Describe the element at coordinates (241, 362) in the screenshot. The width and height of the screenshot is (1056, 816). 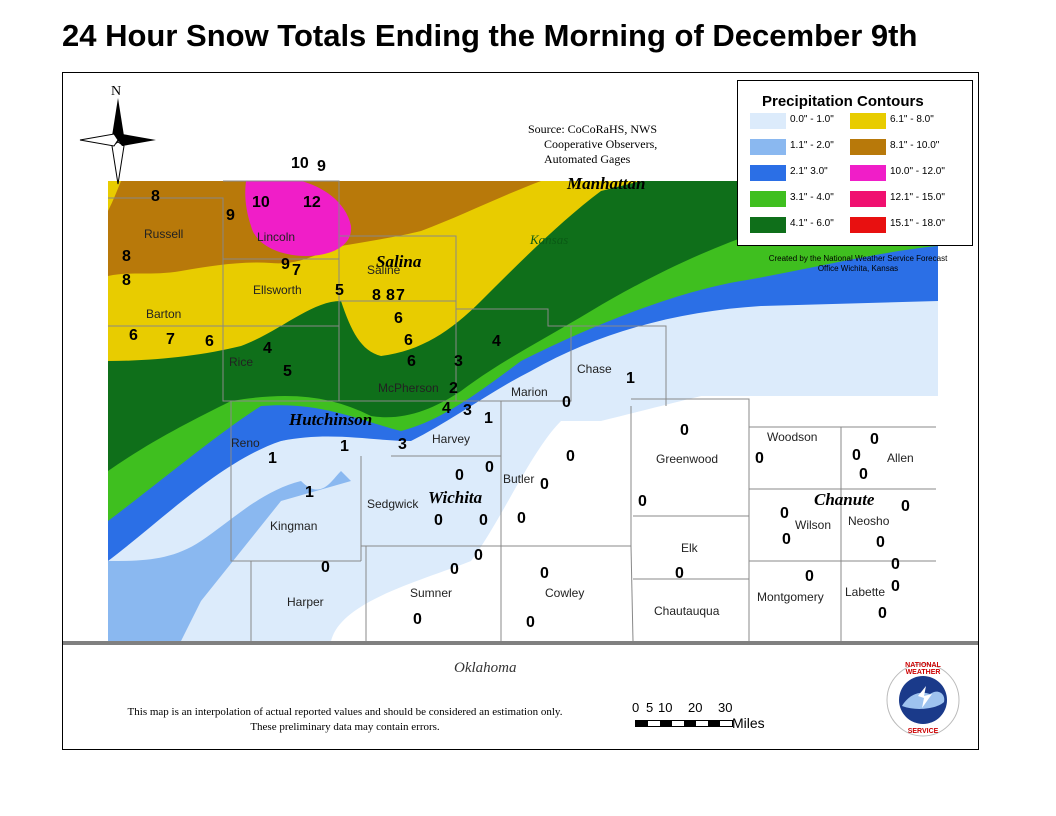
I see `county-label-rice: Rice` at that location.